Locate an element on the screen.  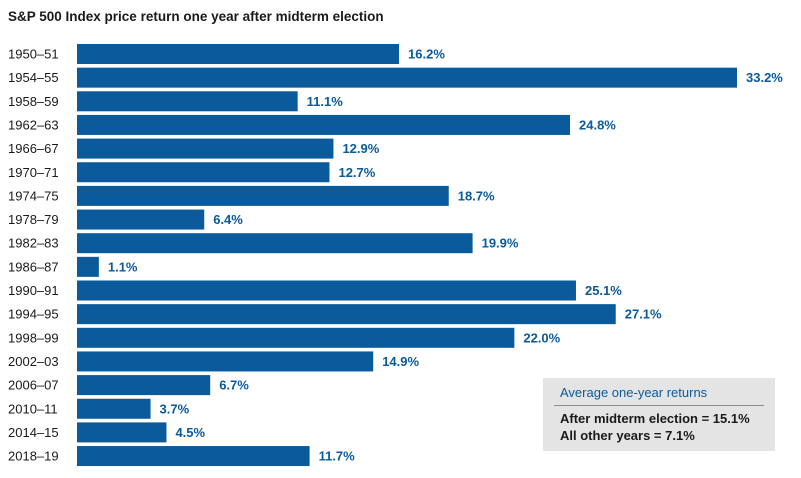
value-label: 6.4% is located at coordinates (228, 219).